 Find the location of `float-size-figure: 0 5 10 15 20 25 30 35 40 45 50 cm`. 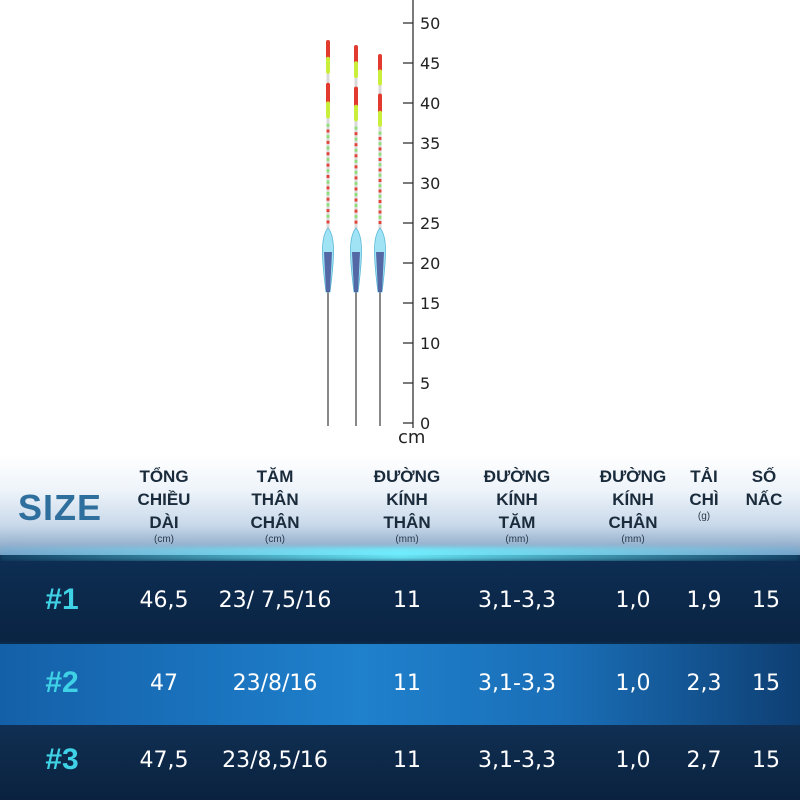

float-size-figure: 0 5 10 15 20 25 30 35 40 45 50 cm is located at coordinates (381, 224).